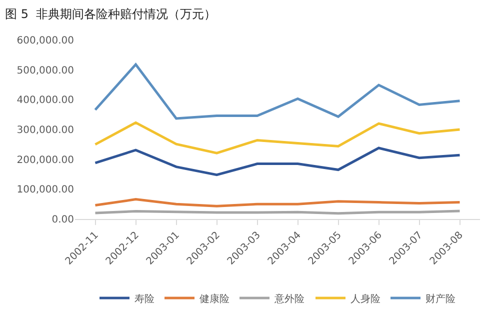 This screenshot has width=500, height=324. Describe the element at coordinates (144, 298) in the screenshot. I see `legend-label: 寿险` at that location.